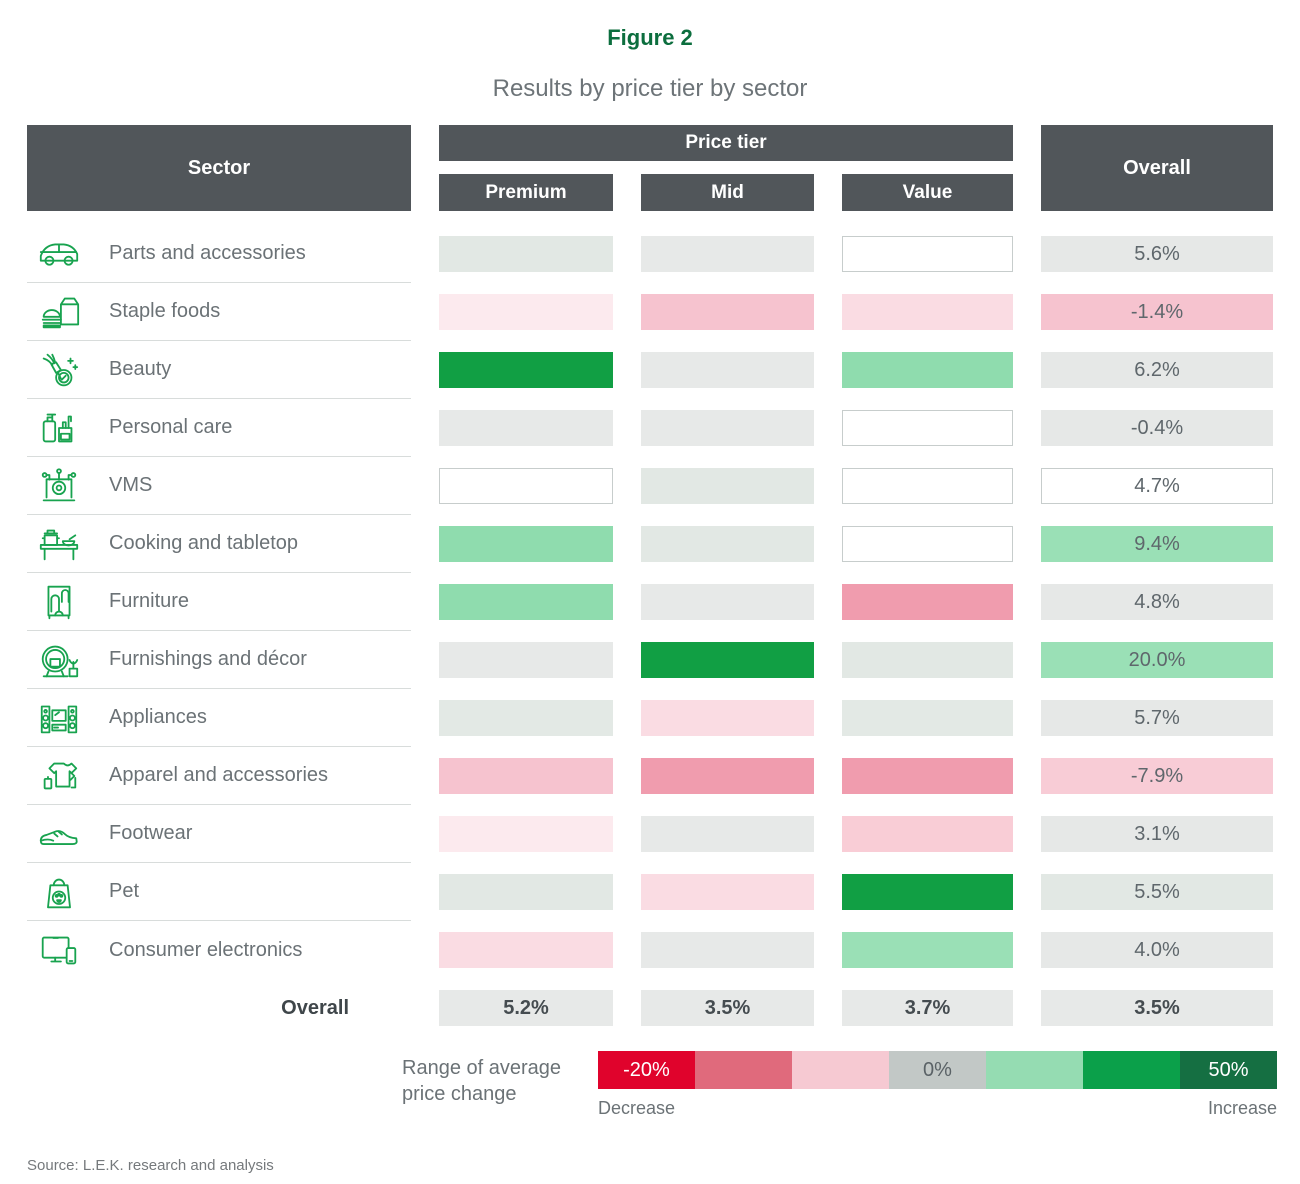 The width and height of the screenshot is (1300, 1184). What do you see at coordinates (650, 37) in the screenshot?
I see `figure-number: Figure 2` at bounding box center [650, 37].